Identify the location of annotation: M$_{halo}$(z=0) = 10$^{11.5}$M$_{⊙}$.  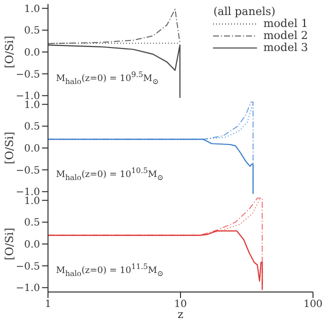
(110, 270).